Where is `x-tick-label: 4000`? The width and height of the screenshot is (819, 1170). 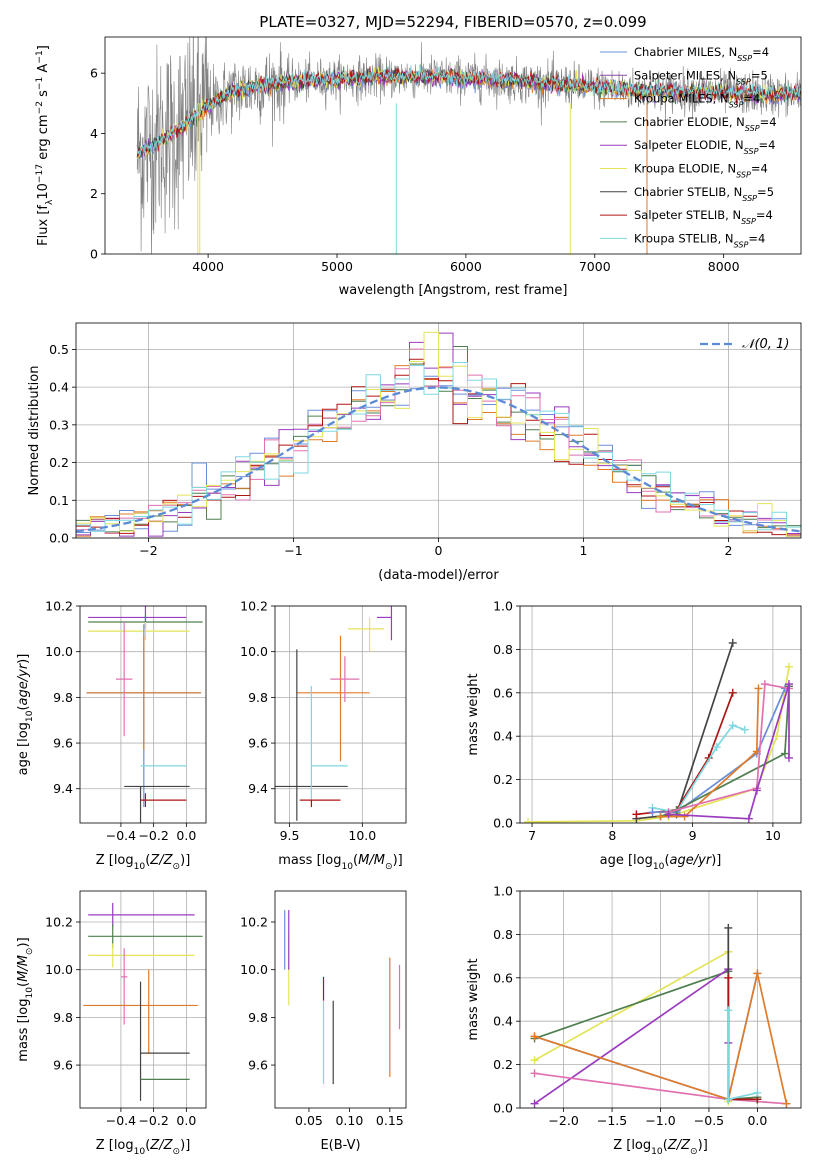
x-tick-label: 4000 is located at coordinates (208, 266).